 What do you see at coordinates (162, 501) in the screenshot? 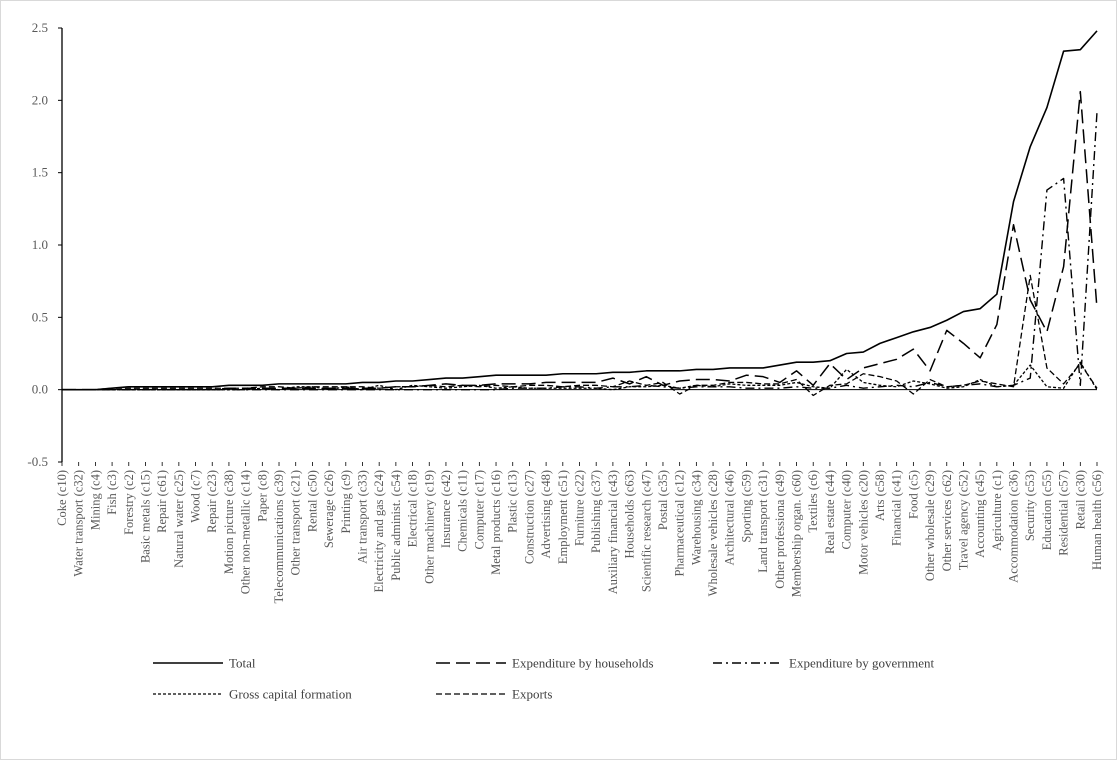
I see `x-tick-label: Repair (c61)` at bounding box center [162, 501].